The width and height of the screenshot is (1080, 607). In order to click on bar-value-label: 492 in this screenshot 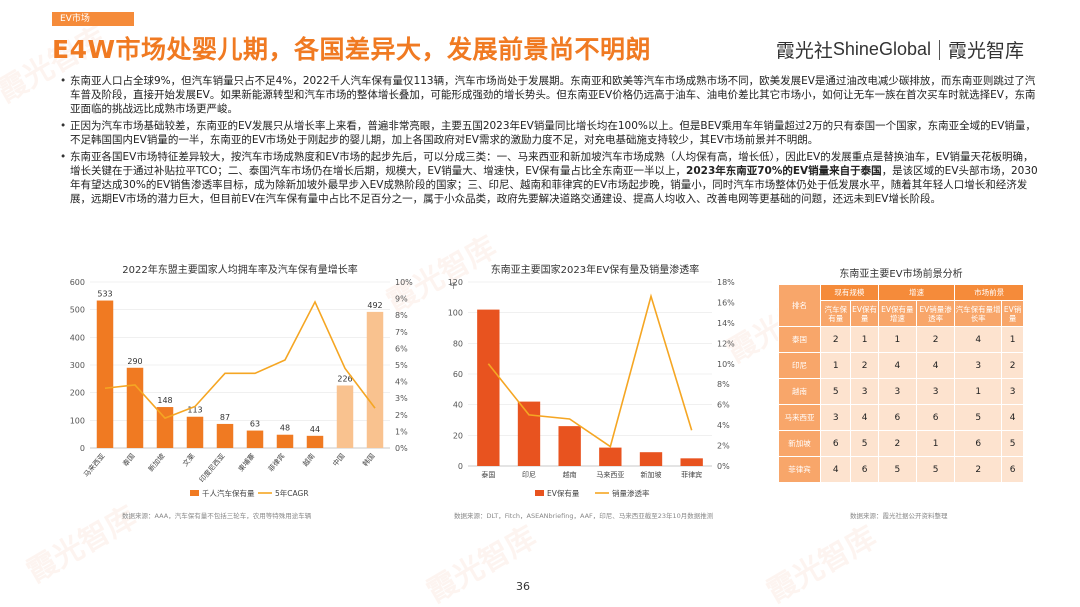, I will do `click(374, 305)`.